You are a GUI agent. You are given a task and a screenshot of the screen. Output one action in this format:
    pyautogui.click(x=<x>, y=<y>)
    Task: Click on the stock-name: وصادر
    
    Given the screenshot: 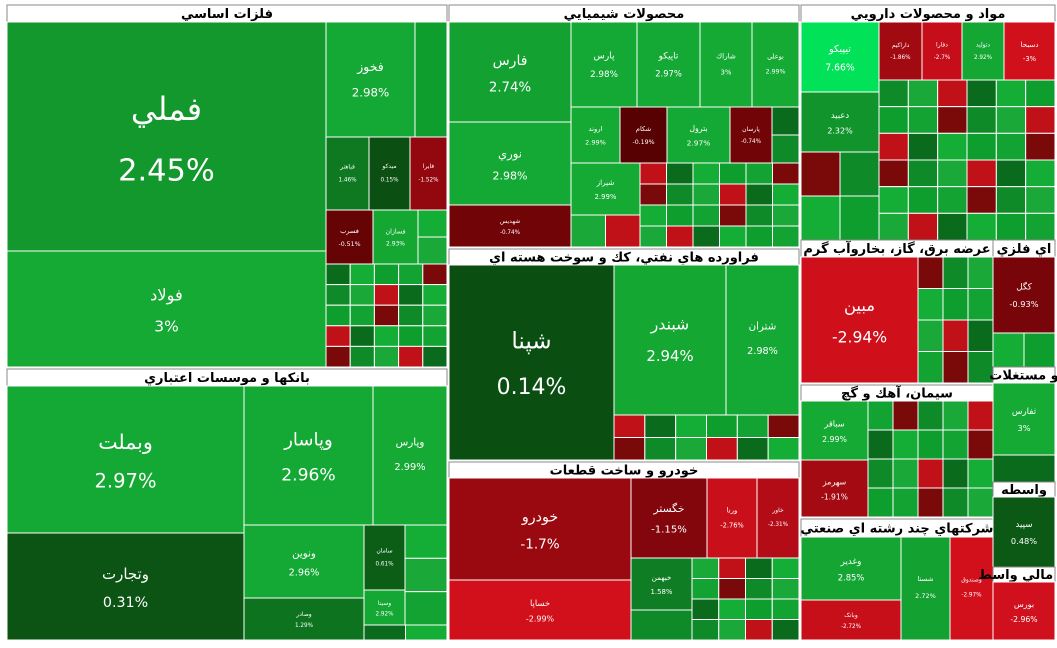 What is the action you would take?
    pyautogui.click(x=303, y=614)
    